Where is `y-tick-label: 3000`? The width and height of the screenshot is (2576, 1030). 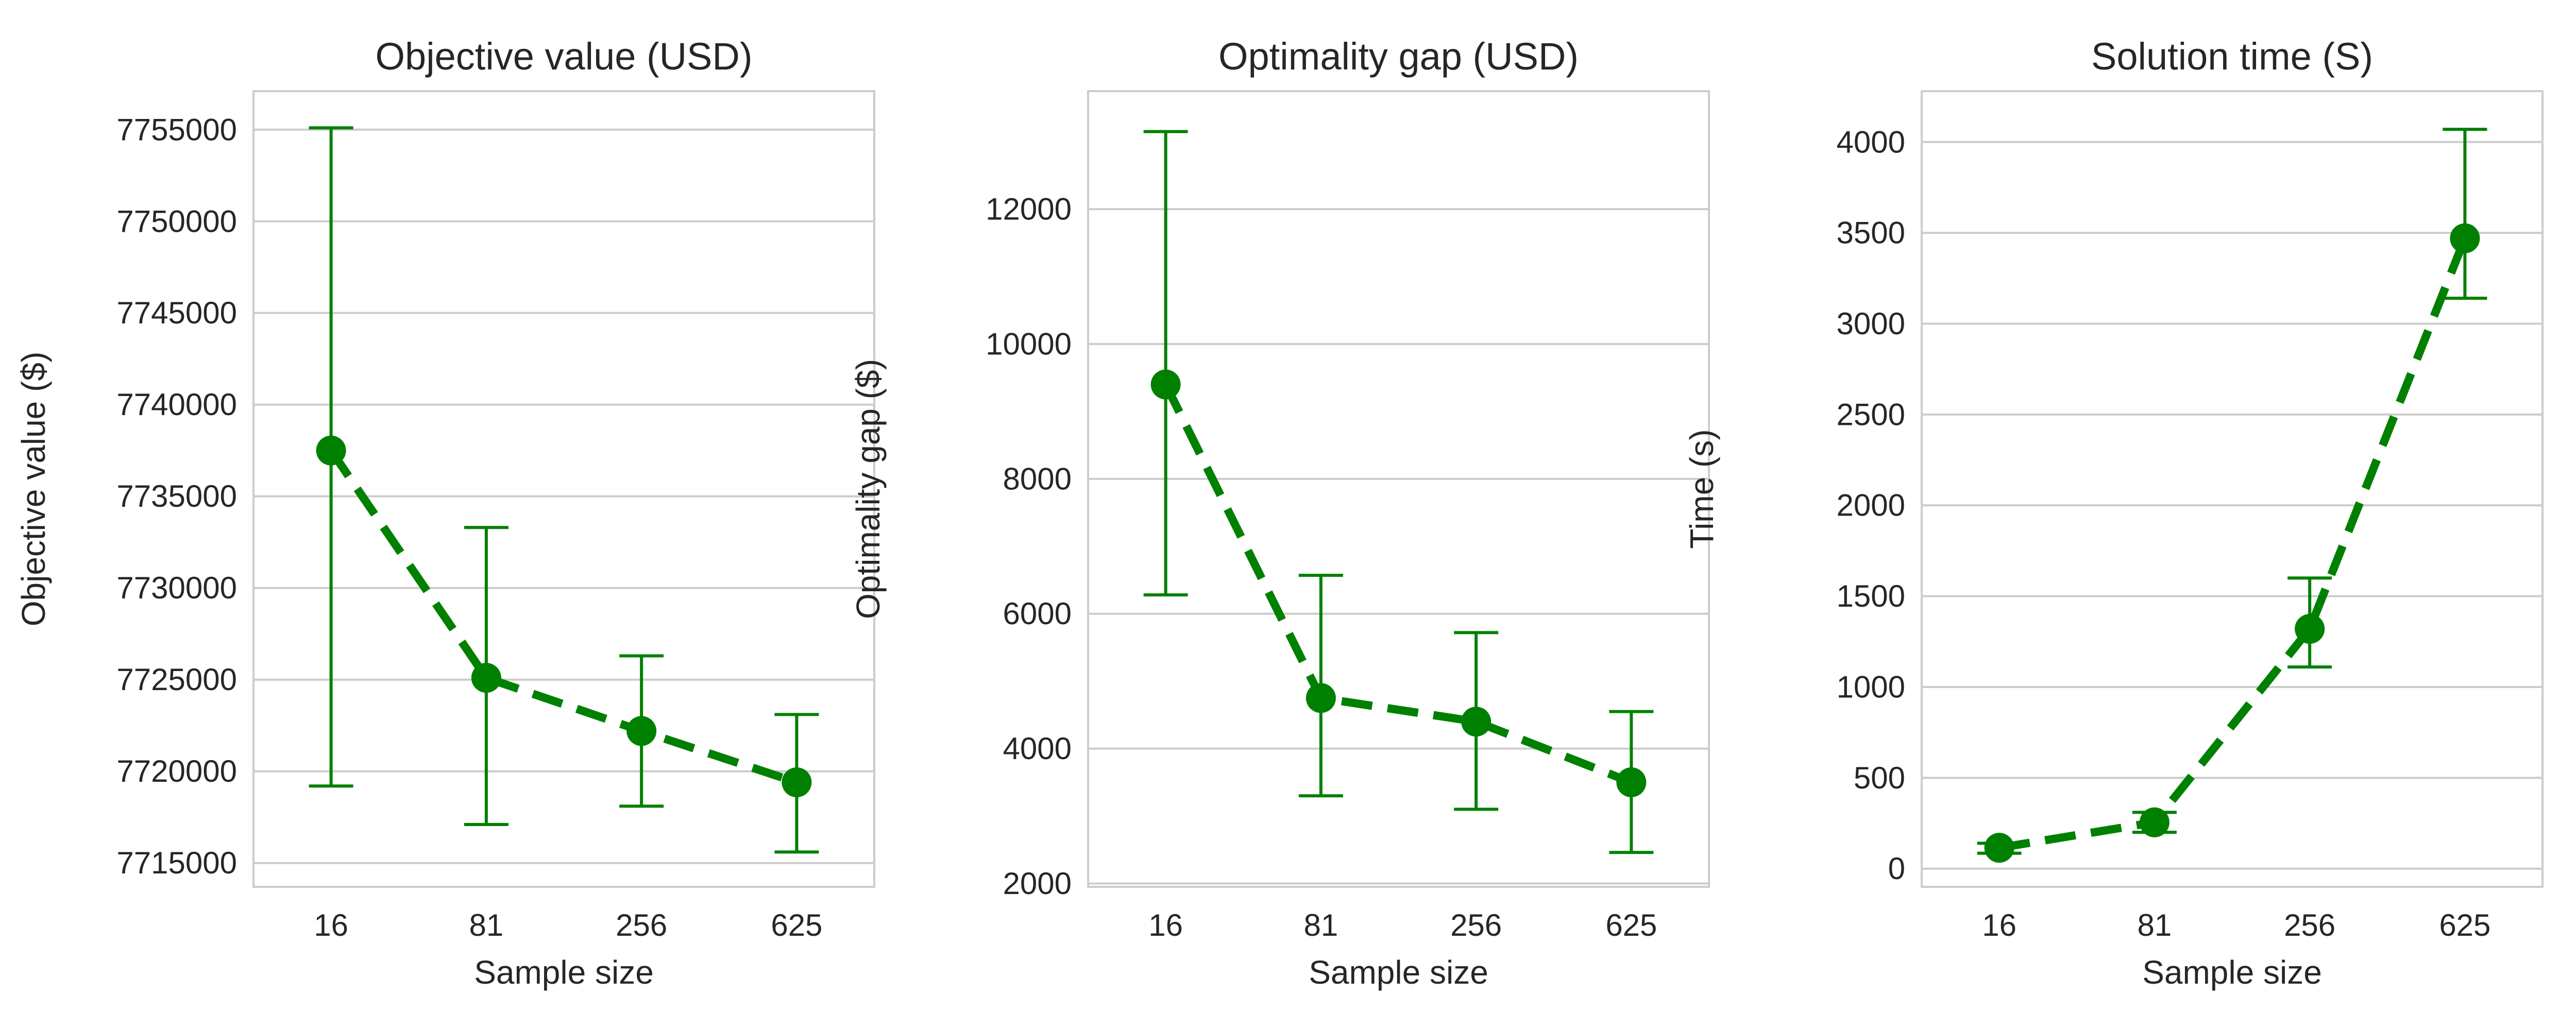 y-tick-label: 3000 is located at coordinates (1871, 324).